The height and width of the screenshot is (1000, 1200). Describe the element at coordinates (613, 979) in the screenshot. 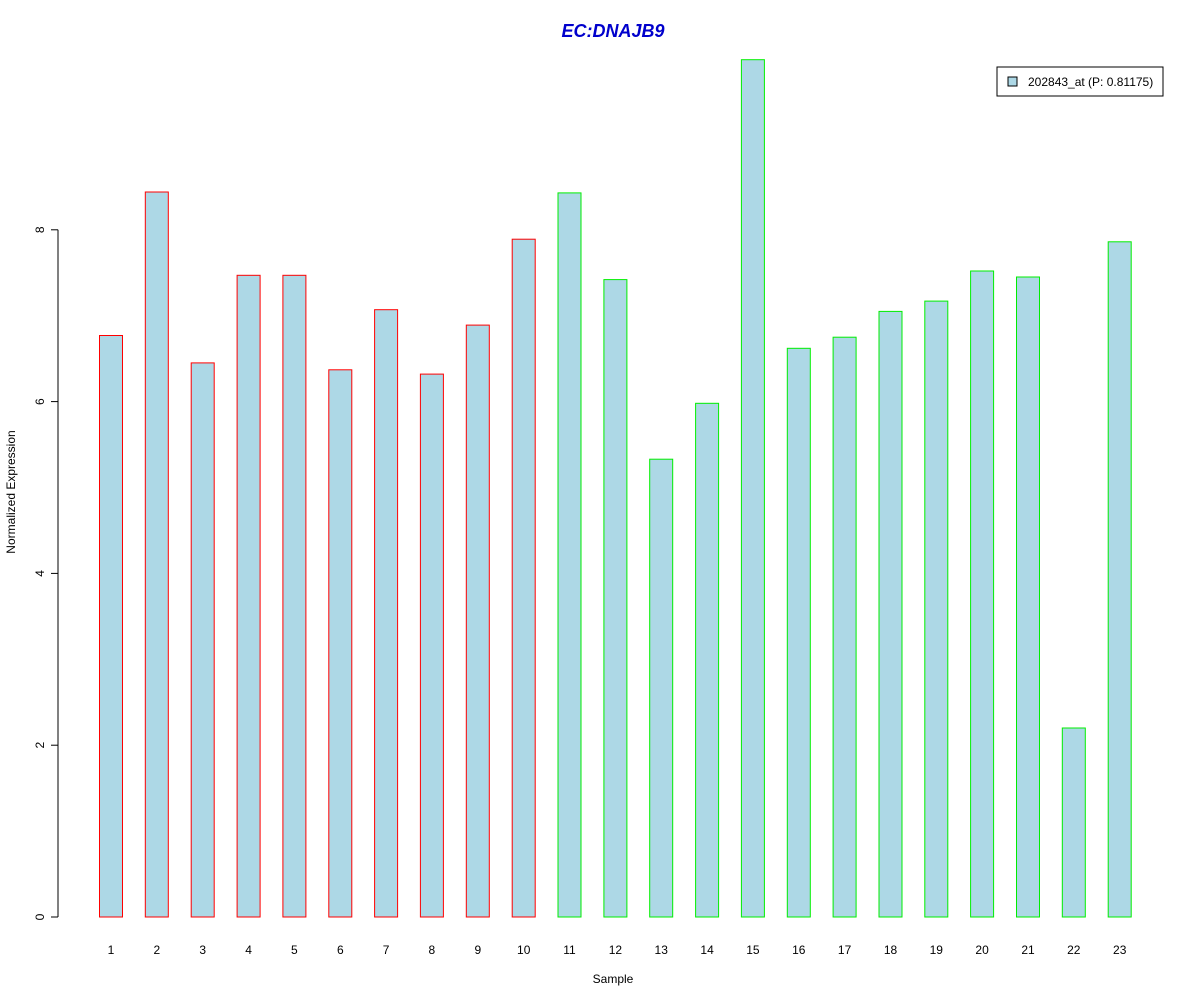

I see `x-axis-label: Sample` at that location.